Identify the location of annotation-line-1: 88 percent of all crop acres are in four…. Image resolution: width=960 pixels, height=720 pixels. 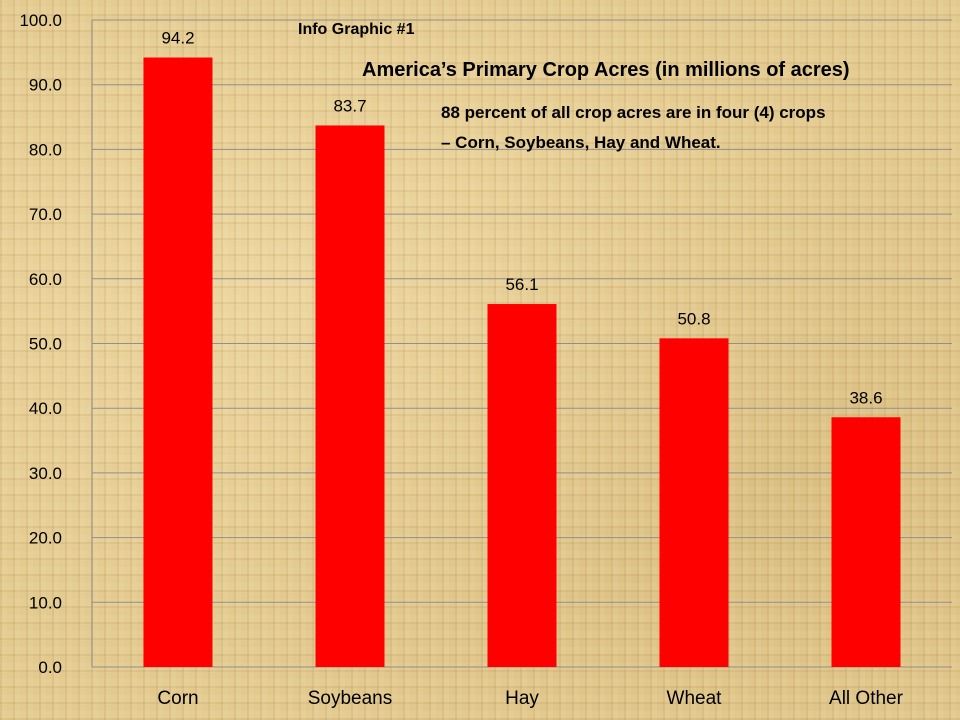
(633, 112).